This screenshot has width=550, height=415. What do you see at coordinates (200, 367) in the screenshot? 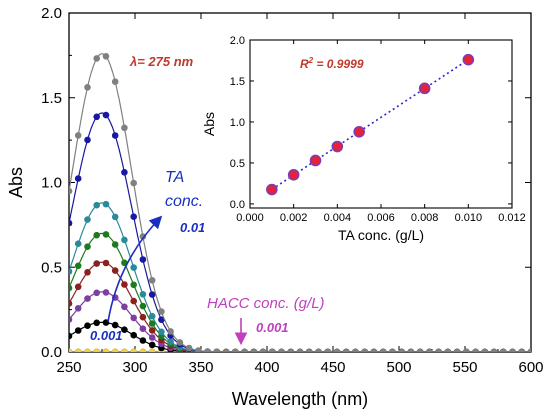
I see `x-tick-label: 350` at bounding box center [200, 367].